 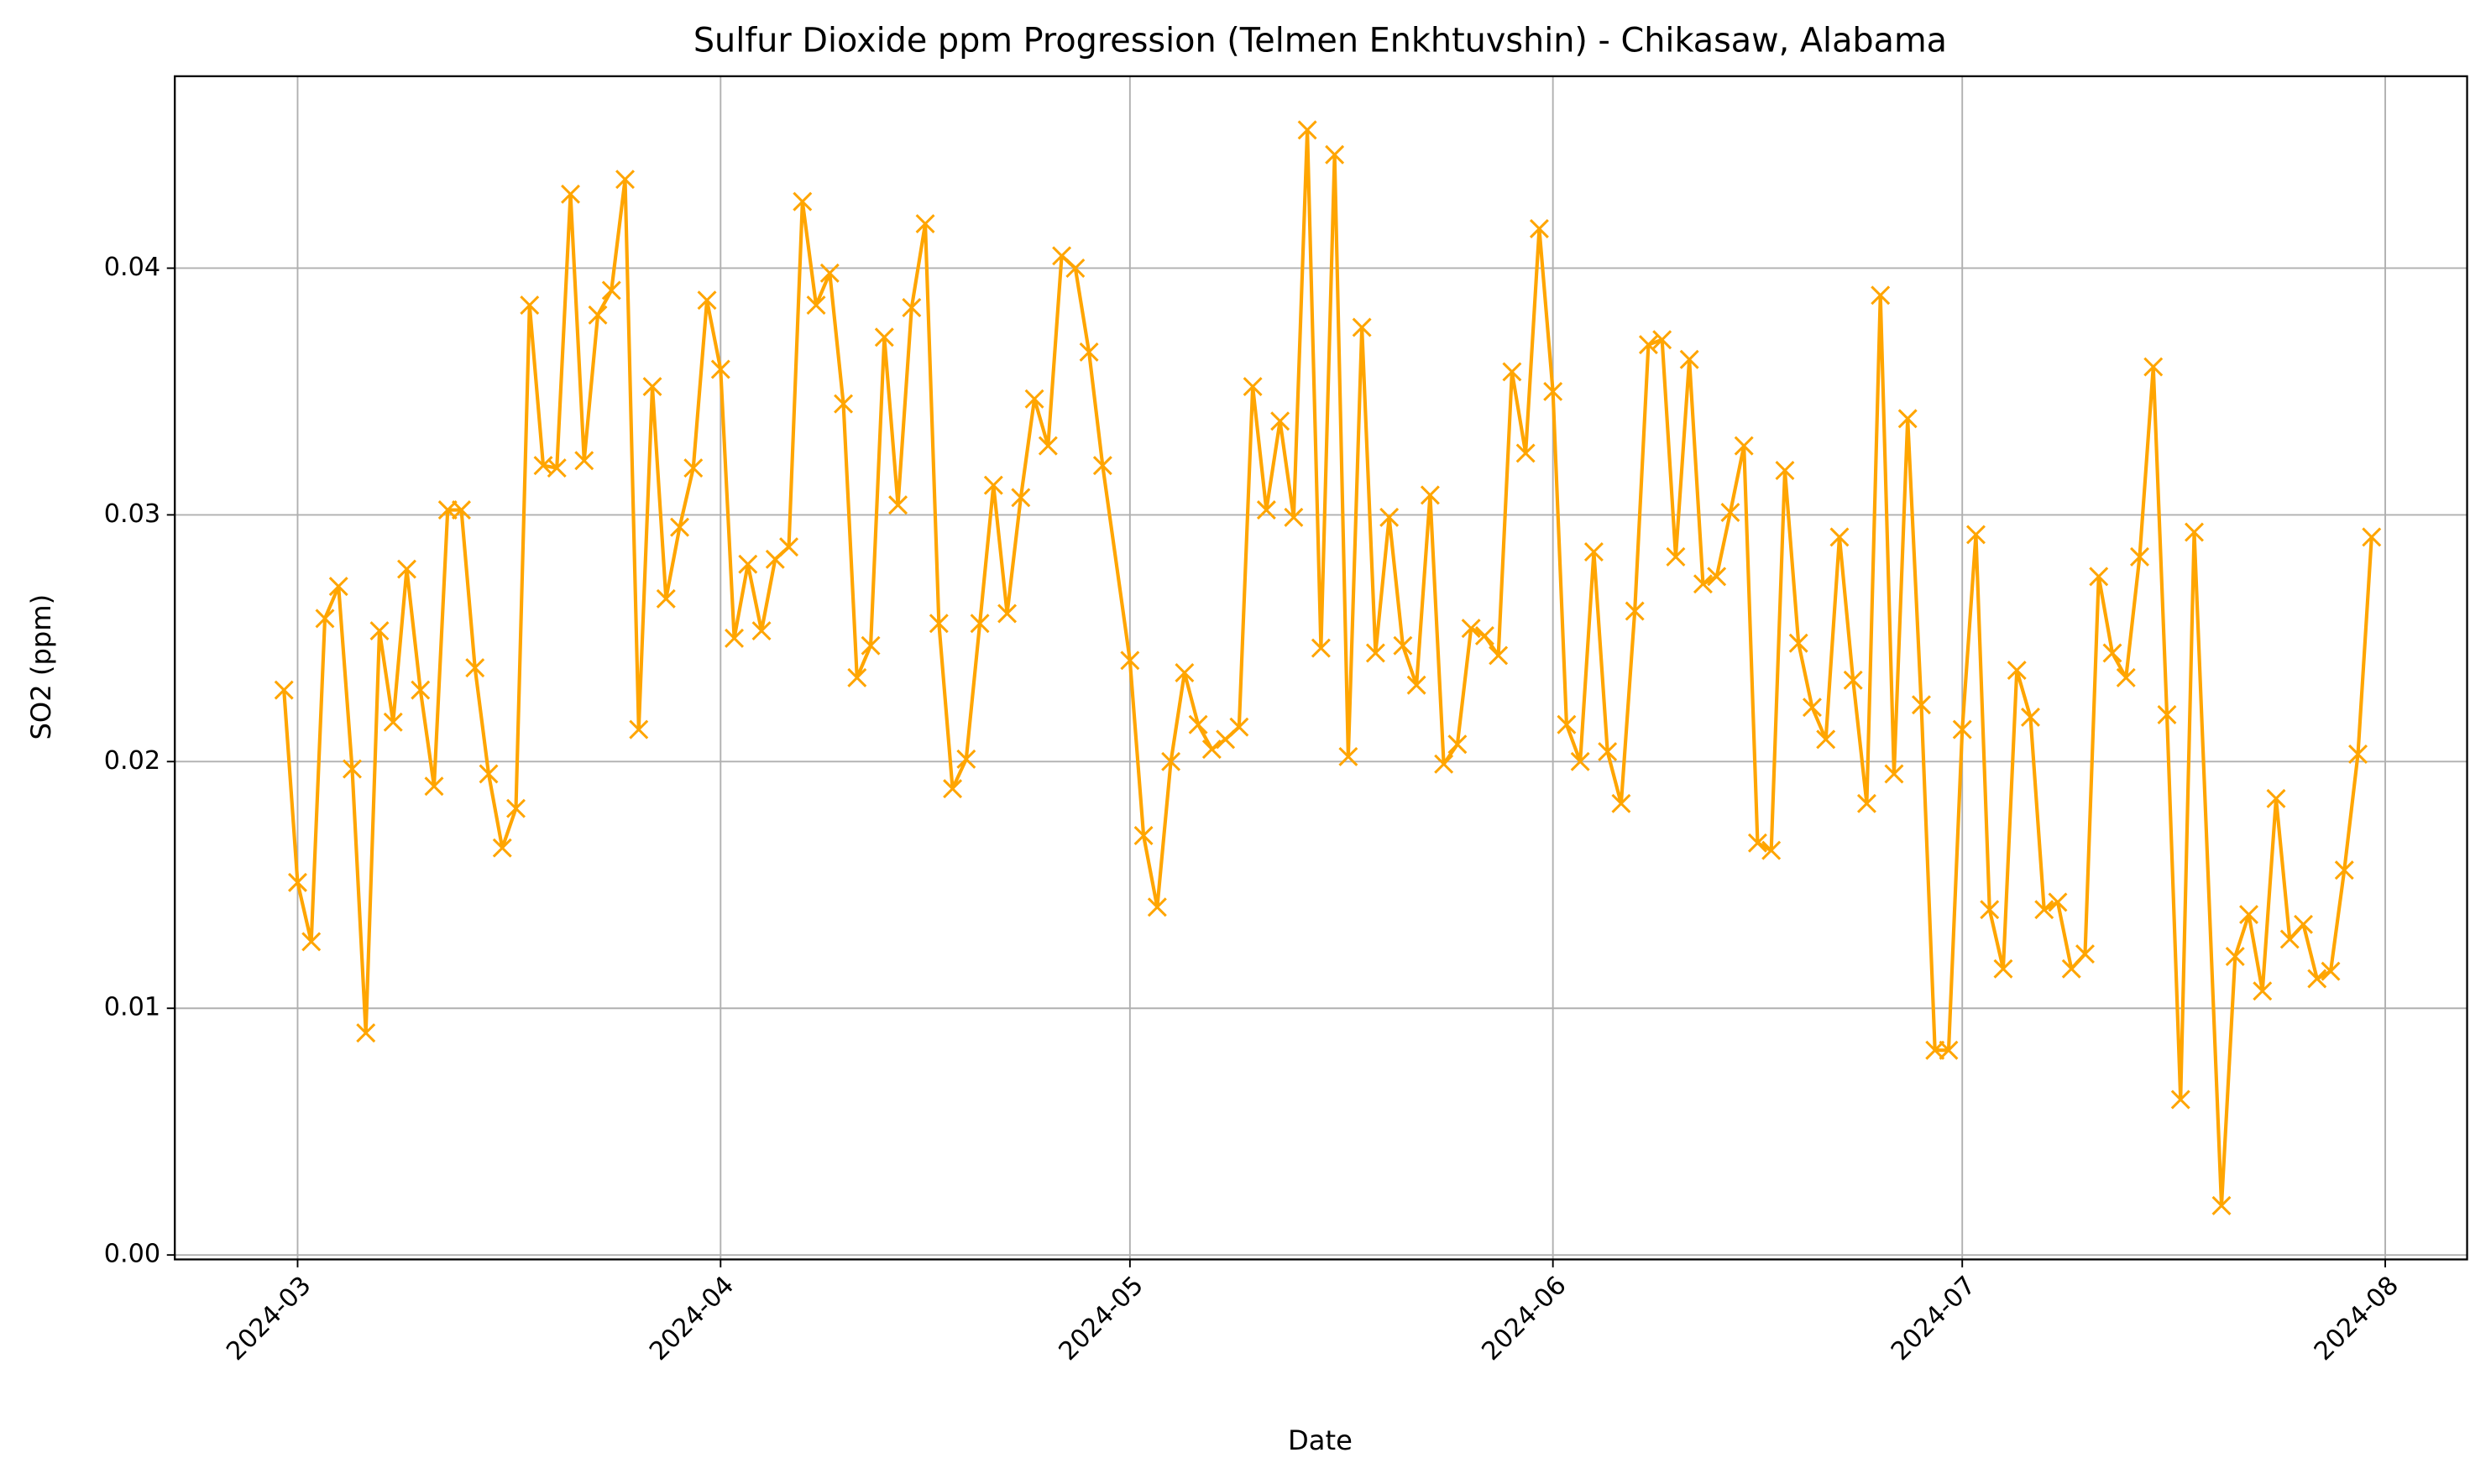 What do you see at coordinates (41, 667) in the screenshot?
I see `y-axis-label: SO2 (ppm)` at bounding box center [41, 667].